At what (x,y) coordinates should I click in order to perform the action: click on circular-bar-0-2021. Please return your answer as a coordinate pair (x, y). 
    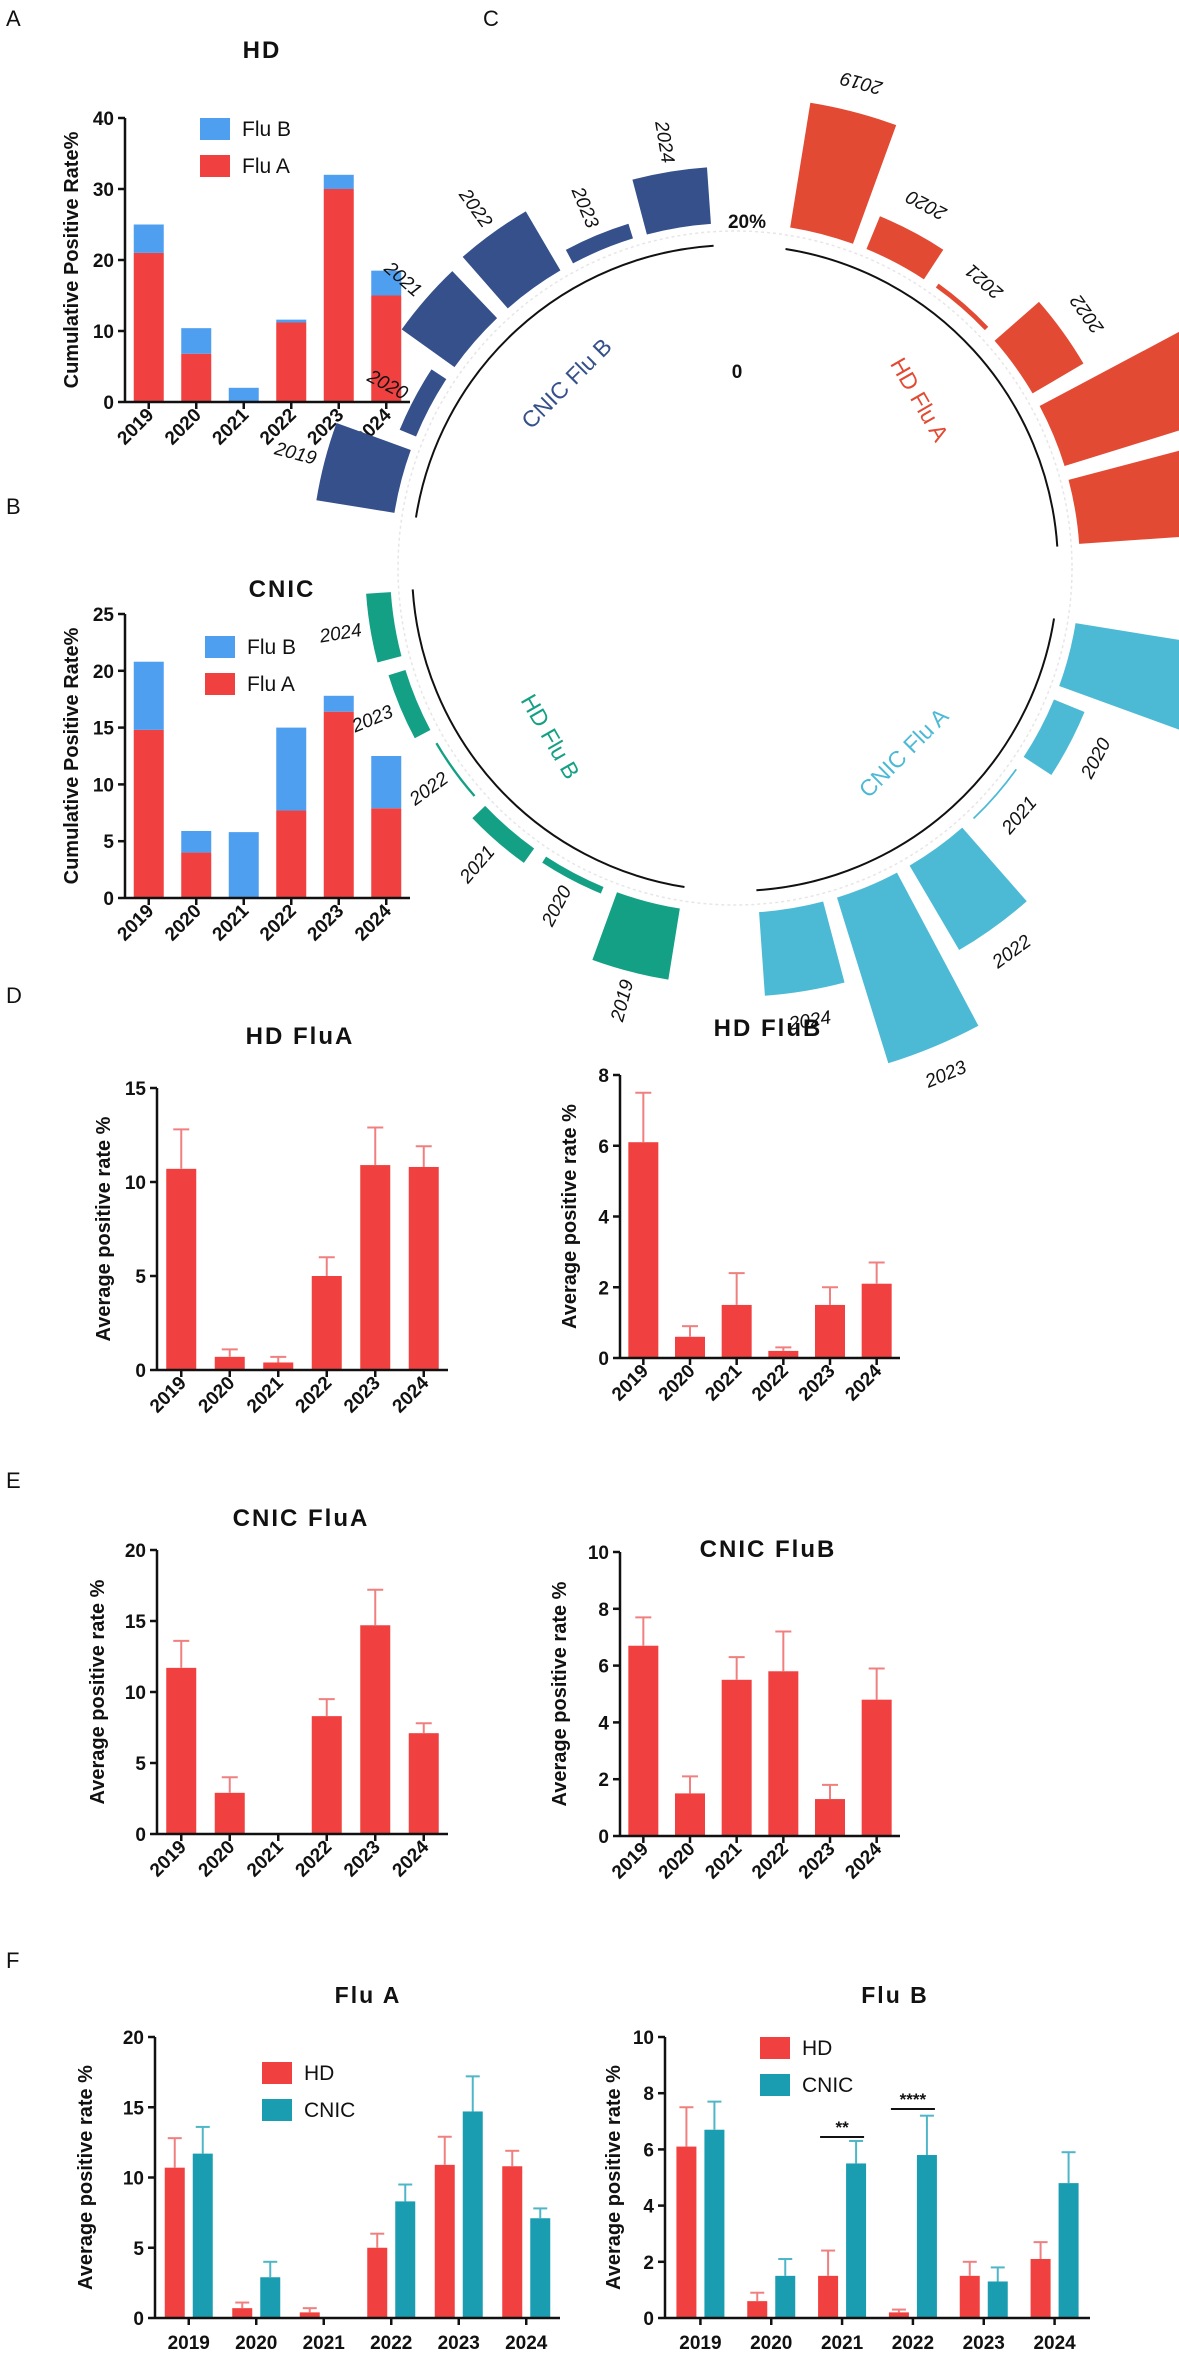
    Looking at the image, I should click on (962, 307).